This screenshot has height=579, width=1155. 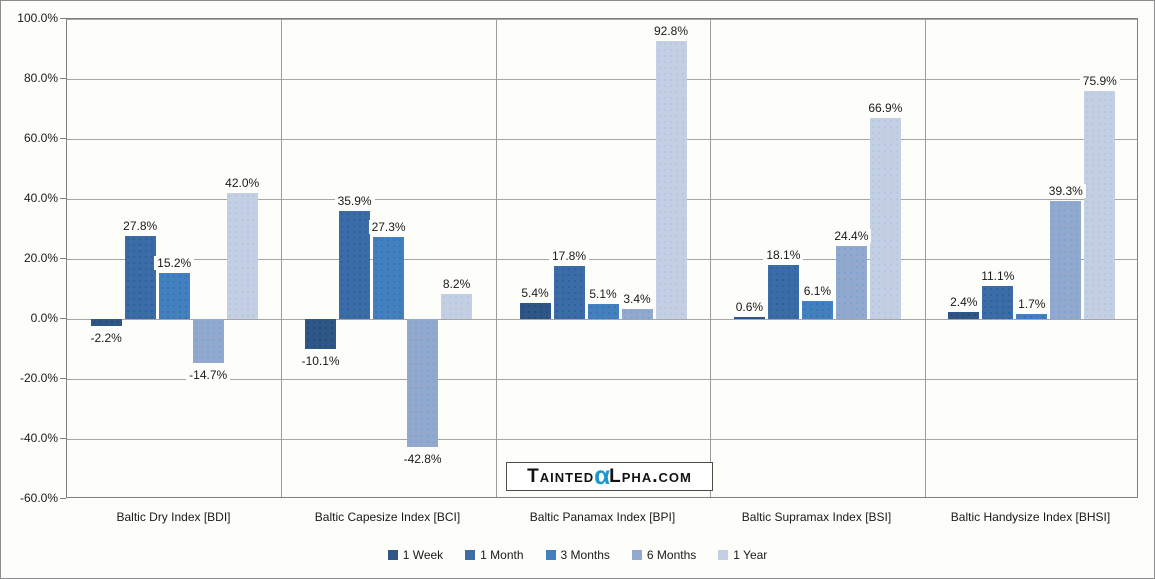 I want to click on value-label: 18.1%, so click(x=783, y=254).